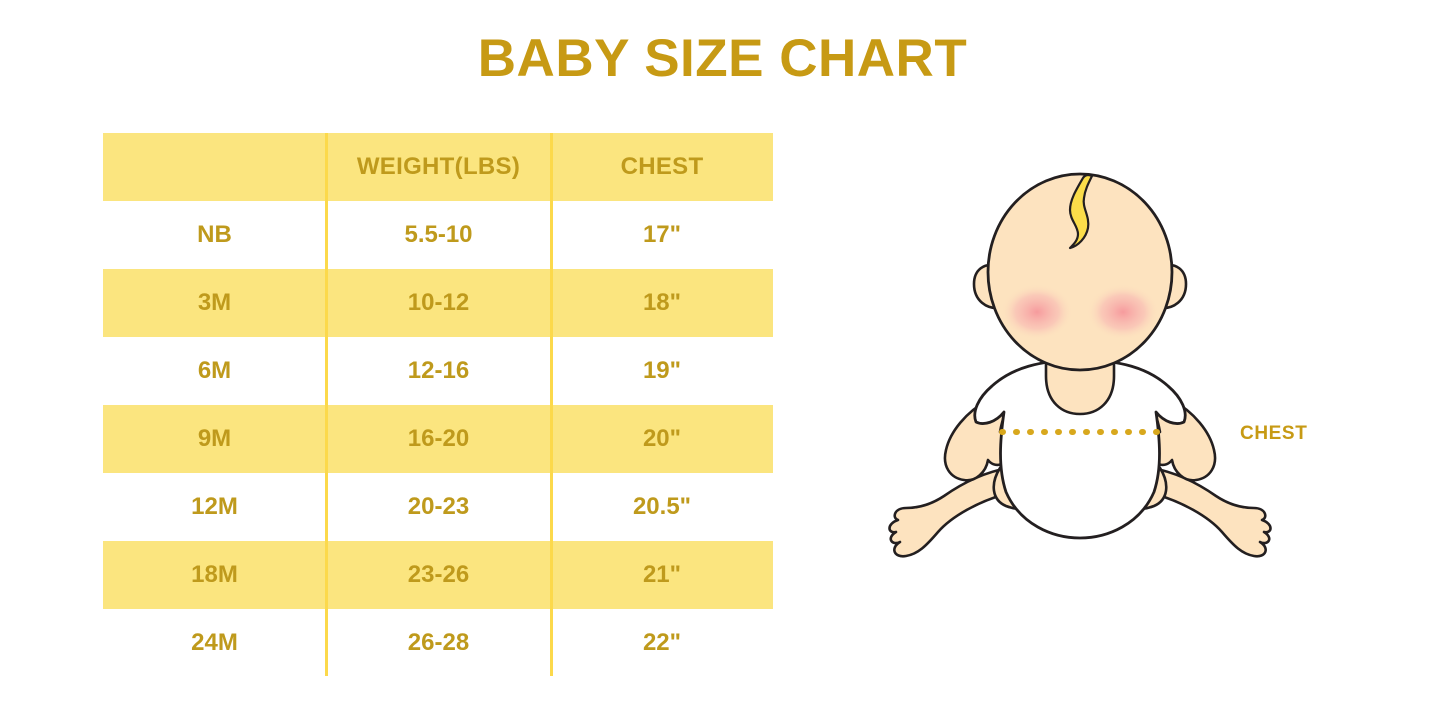 The height and width of the screenshot is (723, 1445). Describe the element at coordinates (662, 235) in the screenshot. I see `cell-chest: 17"` at that location.